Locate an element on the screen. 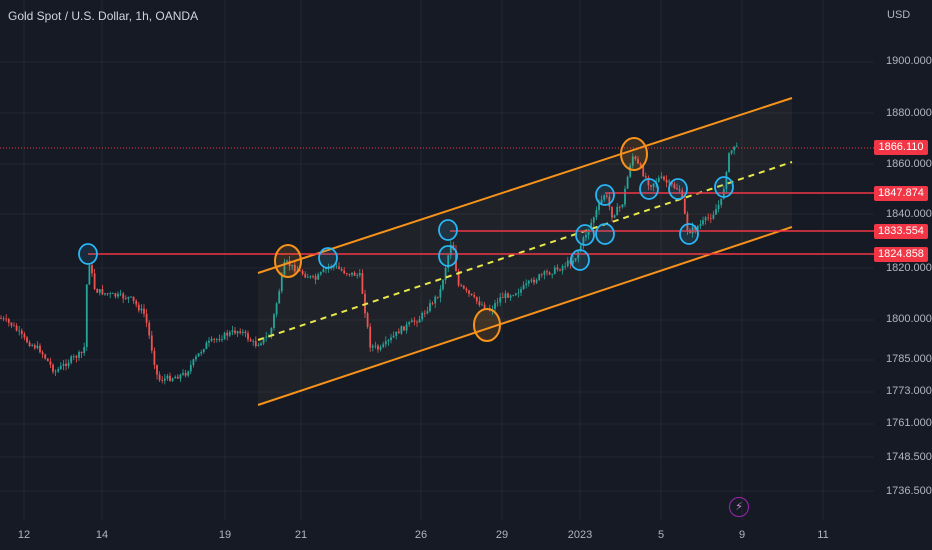  x-tick-5: 5 is located at coordinates (661, 535).